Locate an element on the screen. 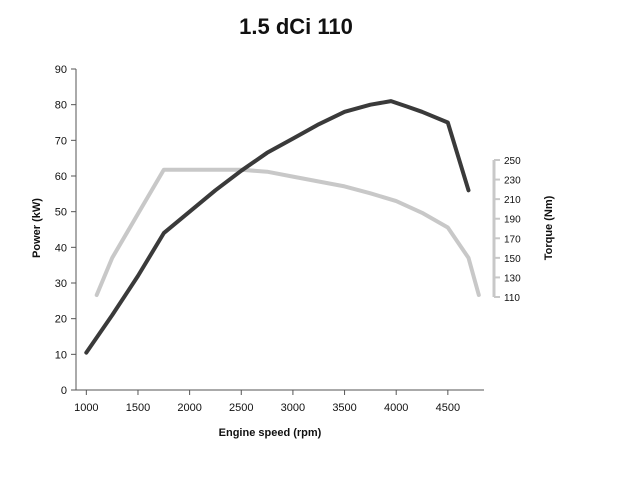 The width and height of the screenshot is (620, 497). power-tick-label: 60 is located at coordinates (61, 177).